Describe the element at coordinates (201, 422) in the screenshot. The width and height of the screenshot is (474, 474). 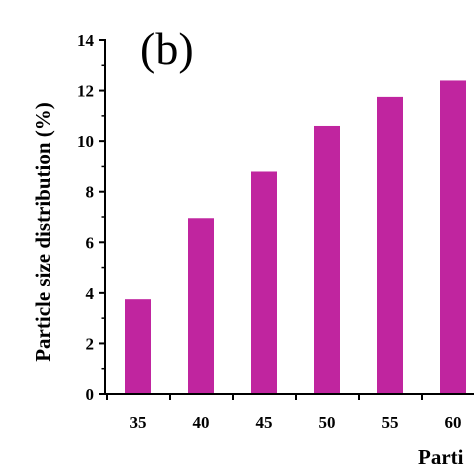
I see `x-tick-label: 40` at that location.